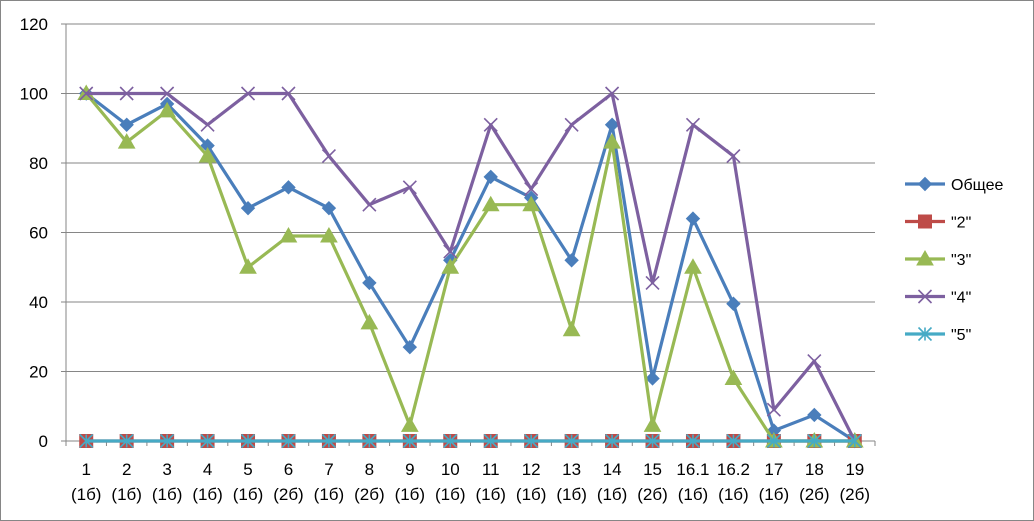 This screenshot has height=521, width=1034. Describe the element at coordinates (247, 469) in the screenshot. I see `x-tick-label: 5` at that location.